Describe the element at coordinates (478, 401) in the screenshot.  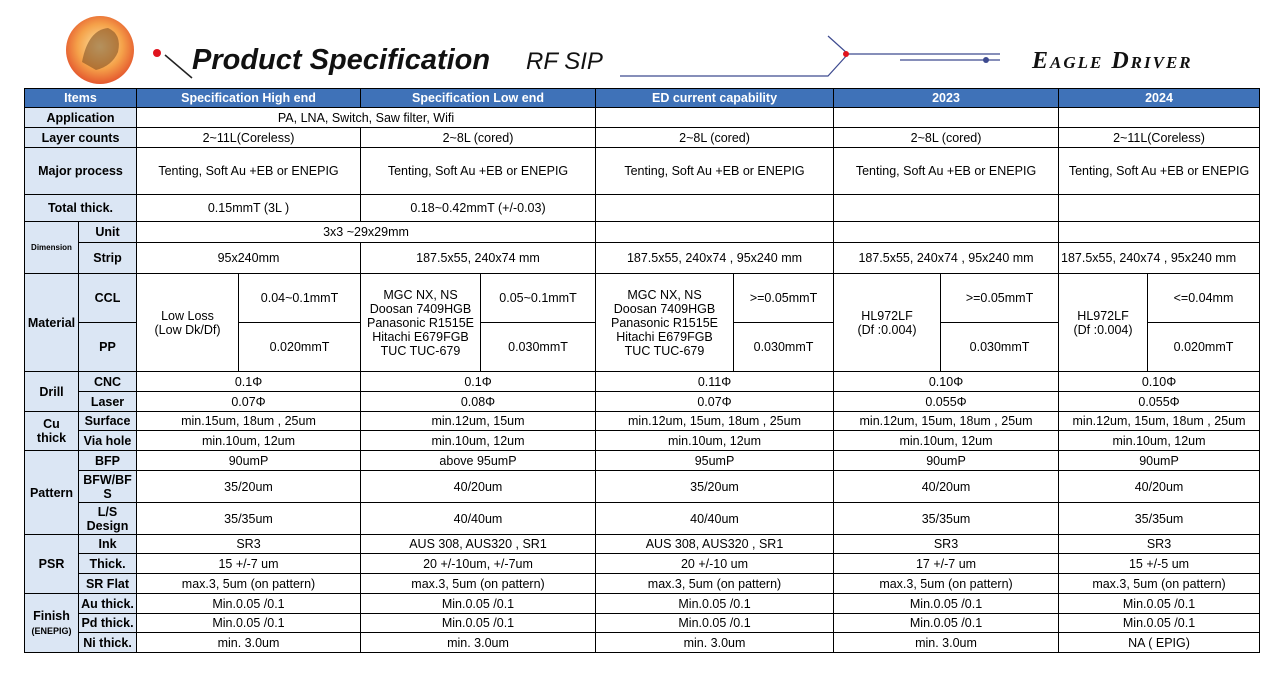
I see `cell: 0.08Φ` at that location.